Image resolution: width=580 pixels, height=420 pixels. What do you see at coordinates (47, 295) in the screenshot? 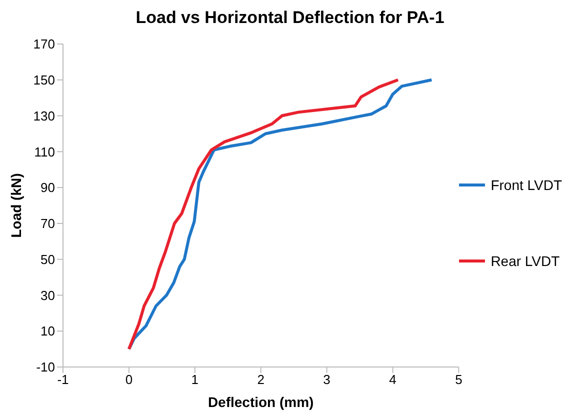
I see `y-tick-label: 30` at bounding box center [47, 295].